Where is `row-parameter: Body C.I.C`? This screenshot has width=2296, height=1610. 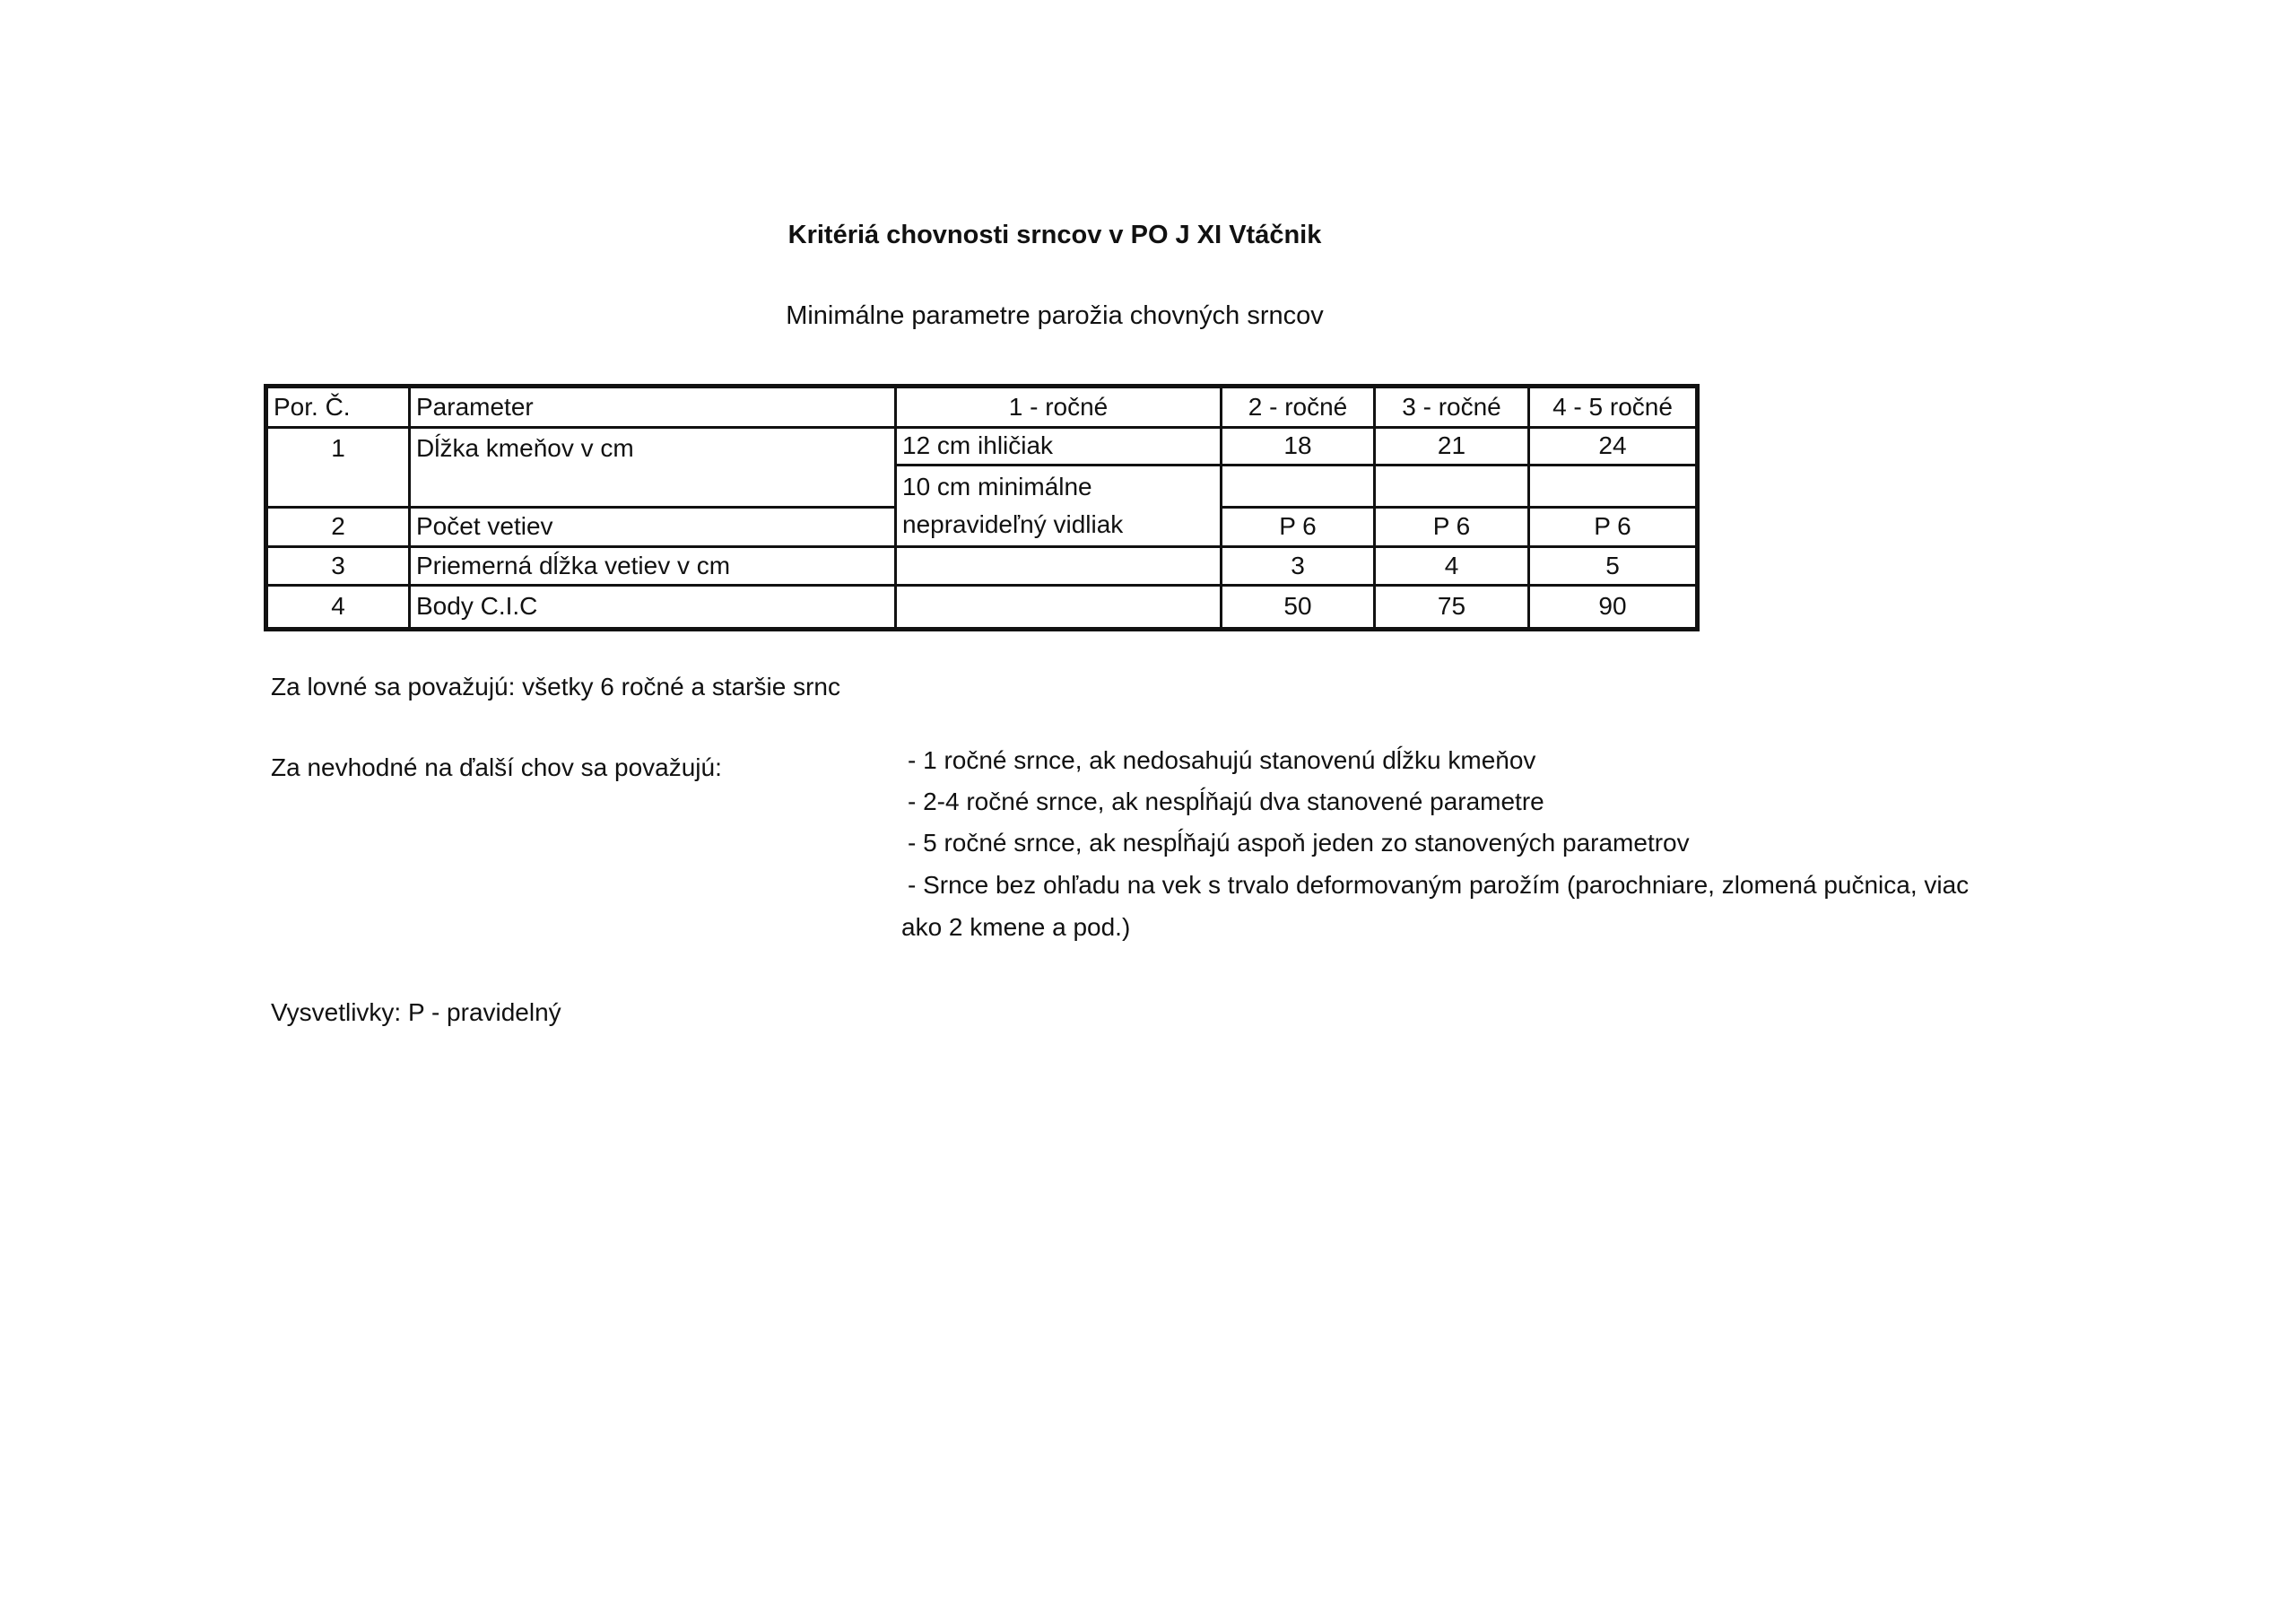
row-parameter: Body C.I.C is located at coordinates (652, 607).